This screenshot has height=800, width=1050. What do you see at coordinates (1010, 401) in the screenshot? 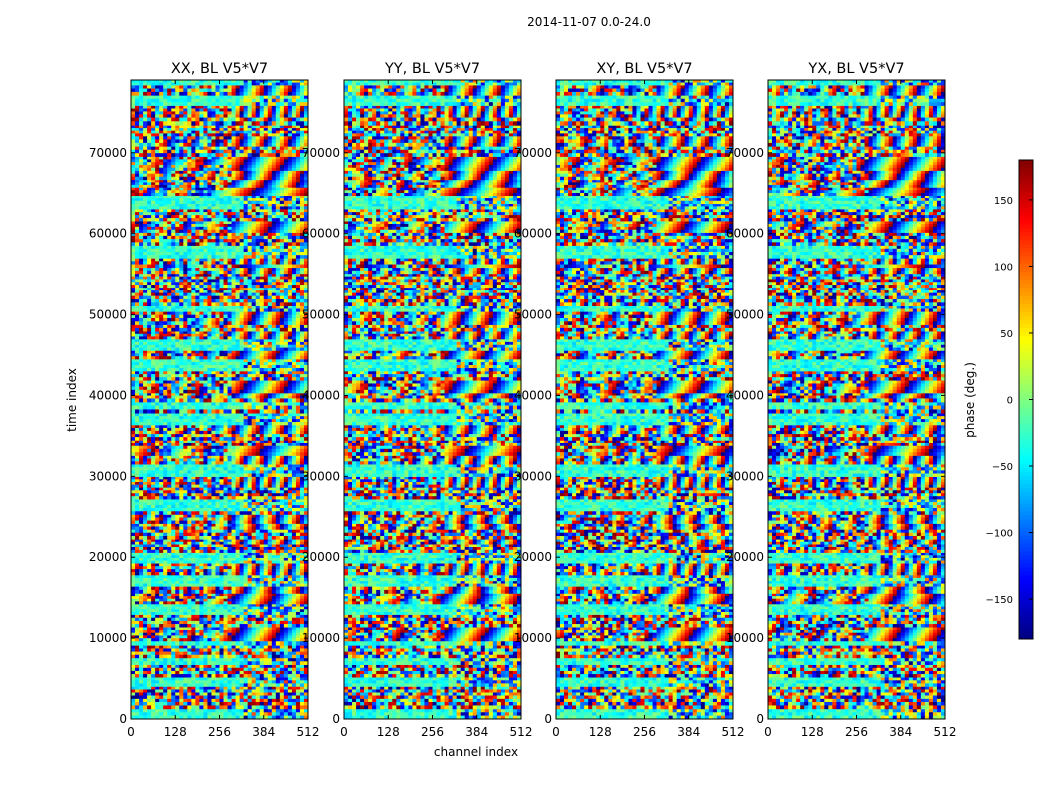
I see `colorbar-tick-label: 0` at bounding box center [1010, 401].